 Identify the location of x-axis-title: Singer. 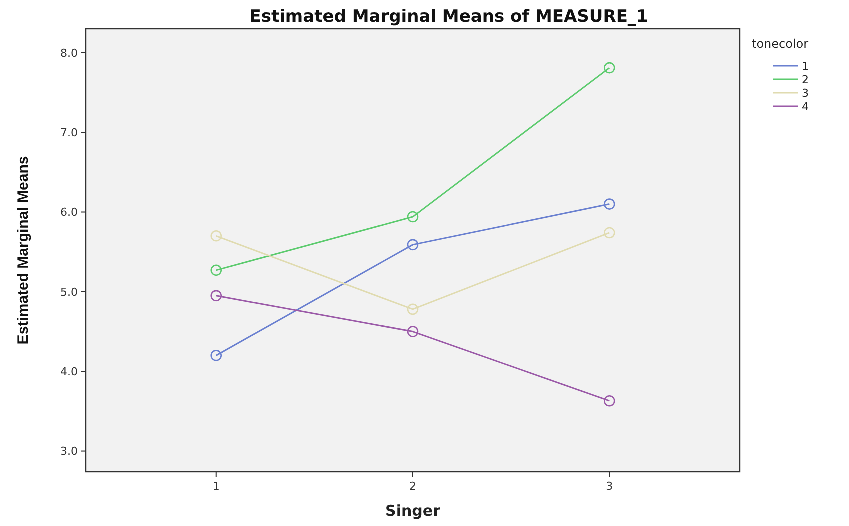
(414, 511).